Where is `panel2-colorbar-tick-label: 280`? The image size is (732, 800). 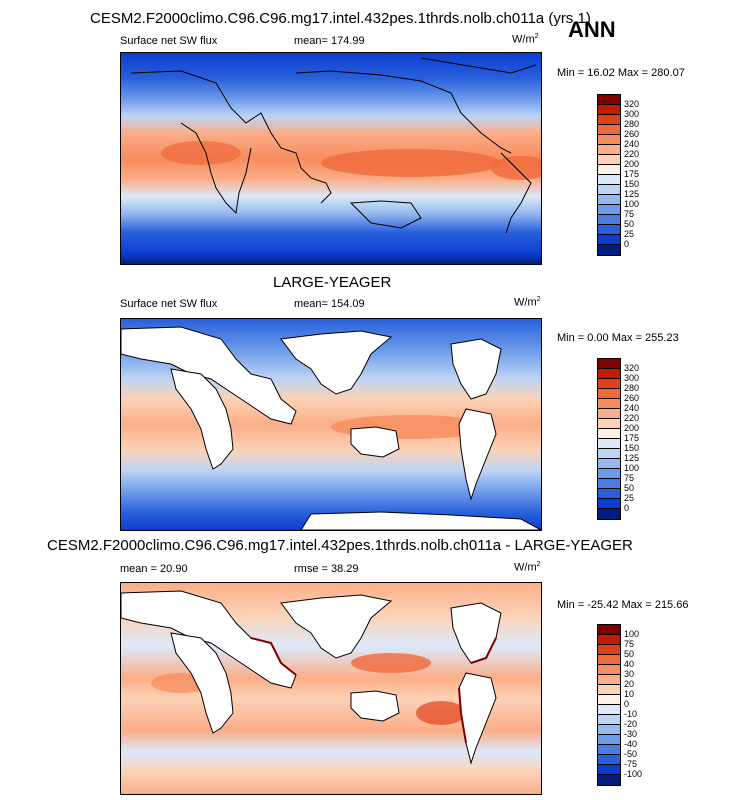
panel2-colorbar-tick-label: 280 is located at coordinates (632, 388).